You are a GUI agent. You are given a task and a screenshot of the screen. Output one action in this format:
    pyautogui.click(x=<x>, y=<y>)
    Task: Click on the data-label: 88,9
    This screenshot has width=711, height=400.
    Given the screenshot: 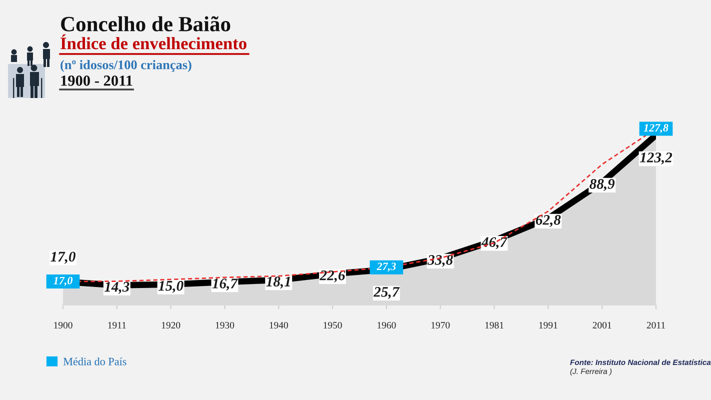 What is the action you would take?
    pyautogui.click(x=602, y=185)
    